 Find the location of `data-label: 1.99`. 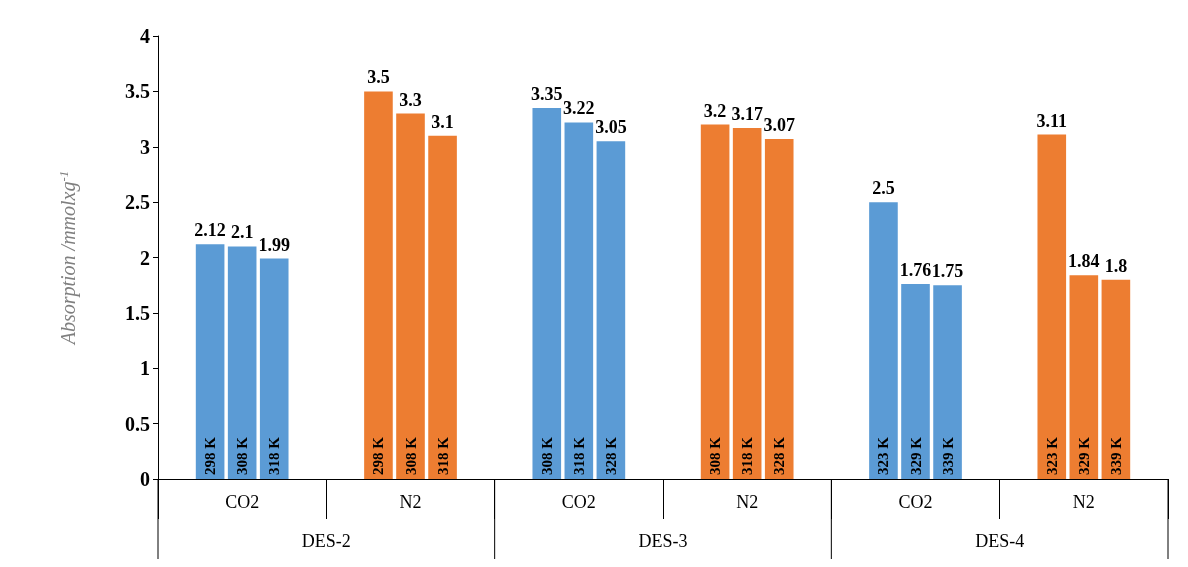

data-label: 1.99 is located at coordinates (274, 244).